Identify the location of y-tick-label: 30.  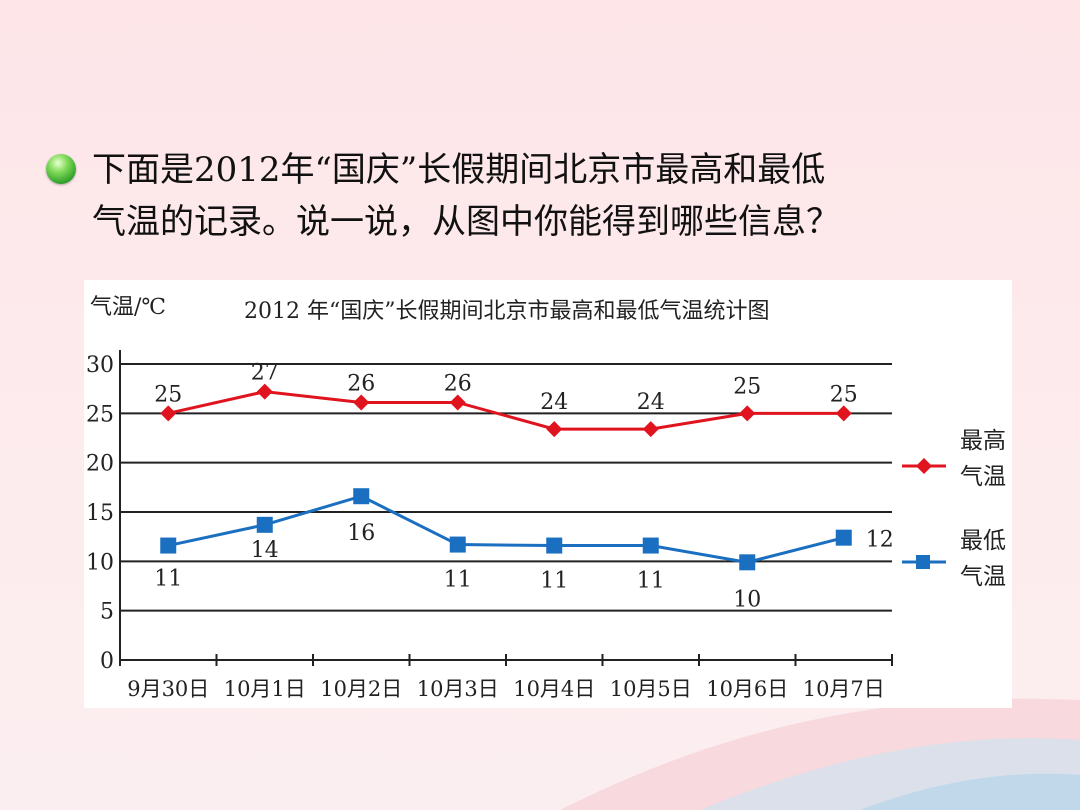
(100, 365).